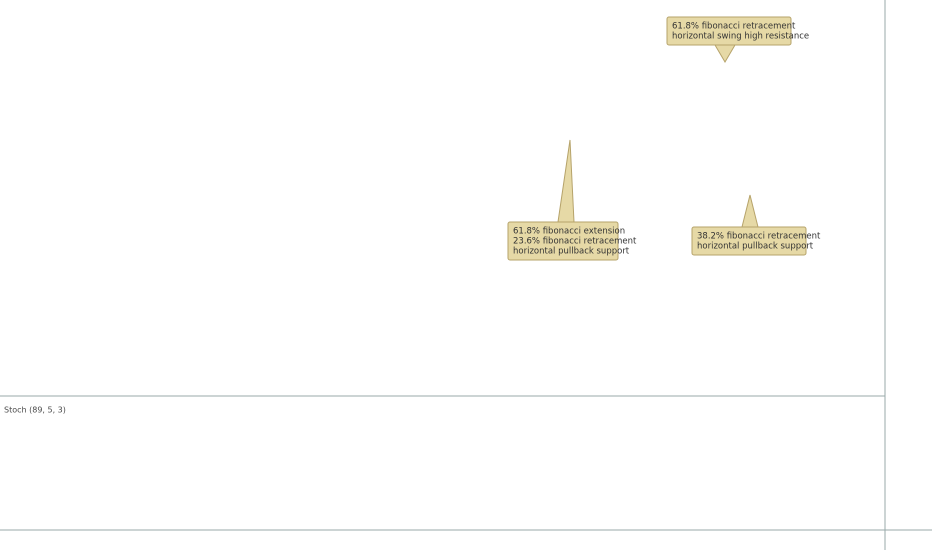 This screenshot has height=550, width=932. What do you see at coordinates (734, 27) in the screenshot?
I see `callout-text: 61.8% fibonacci retracement` at bounding box center [734, 27].